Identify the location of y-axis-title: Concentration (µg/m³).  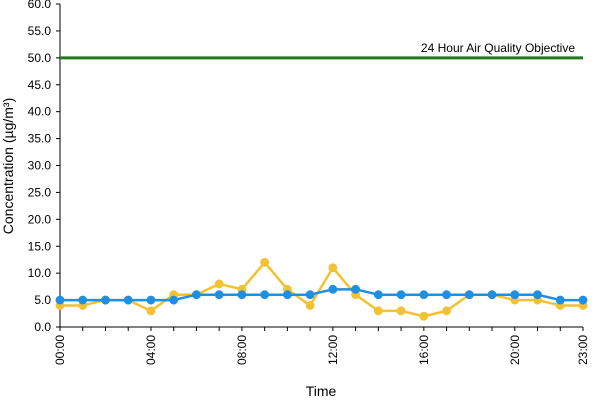
(8, 166).